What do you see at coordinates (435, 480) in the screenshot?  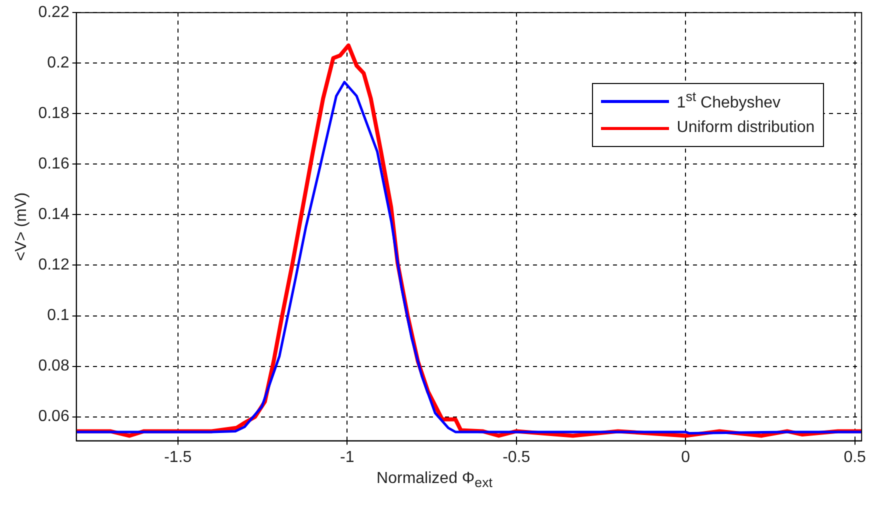 I see `x-axis-title: Normalized Φ$_{ext}$` at bounding box center [435, 480].